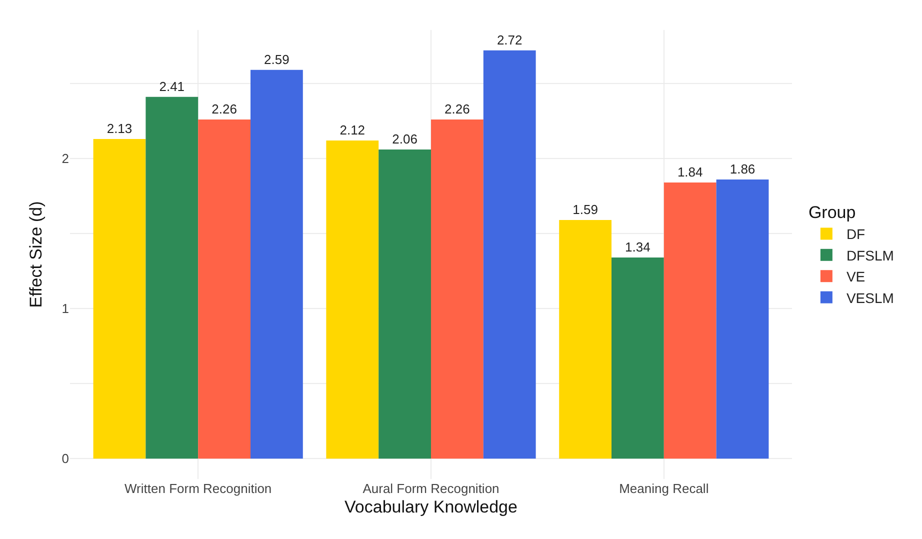 This screenshot has height=539, width=922. Describe the element at coordinates (637, 247) in the screenshot. I see `data-label: 1.34` at that location.